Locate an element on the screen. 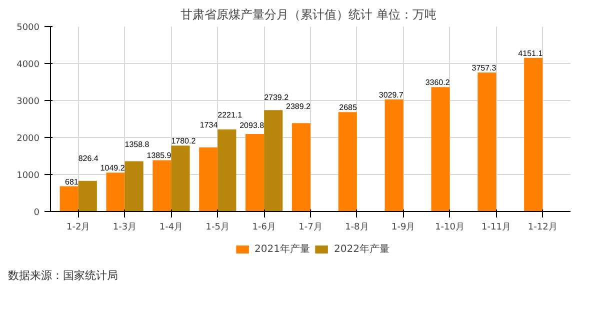  x-tick-label: 1-3月 is located at coordinates (124, 227).